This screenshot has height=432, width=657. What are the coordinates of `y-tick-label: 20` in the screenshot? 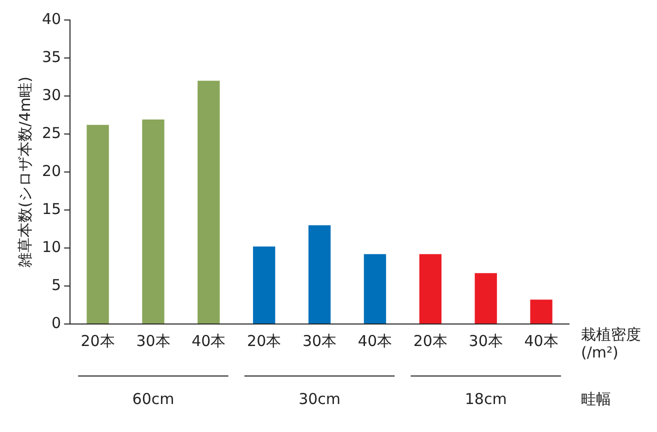 It's located at (52, 171).